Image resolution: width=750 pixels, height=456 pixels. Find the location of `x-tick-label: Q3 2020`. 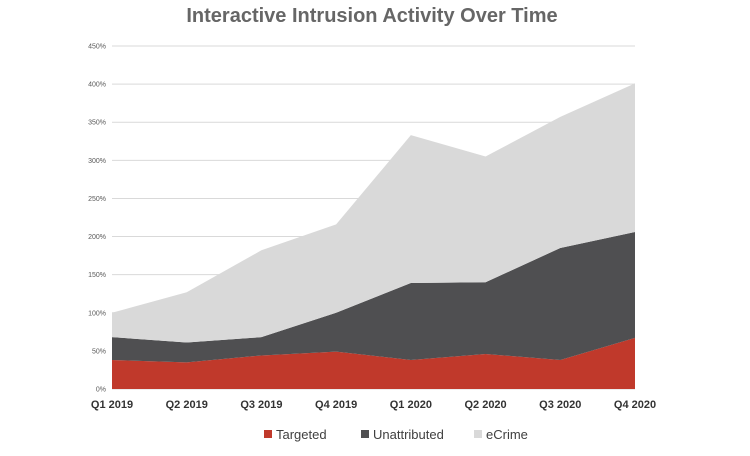

x-tick-label: Q3 2020 is located at coordinates (560, 405).